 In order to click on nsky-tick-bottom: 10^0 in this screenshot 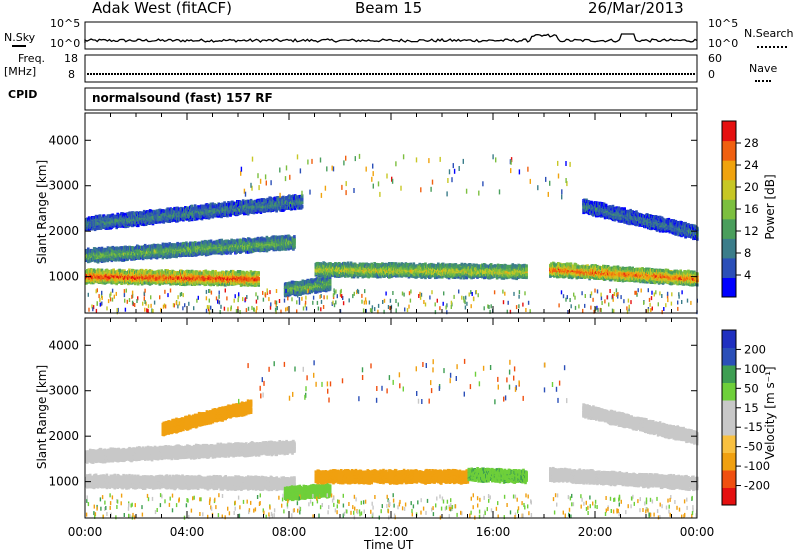, I will do `click(65, 43)`.